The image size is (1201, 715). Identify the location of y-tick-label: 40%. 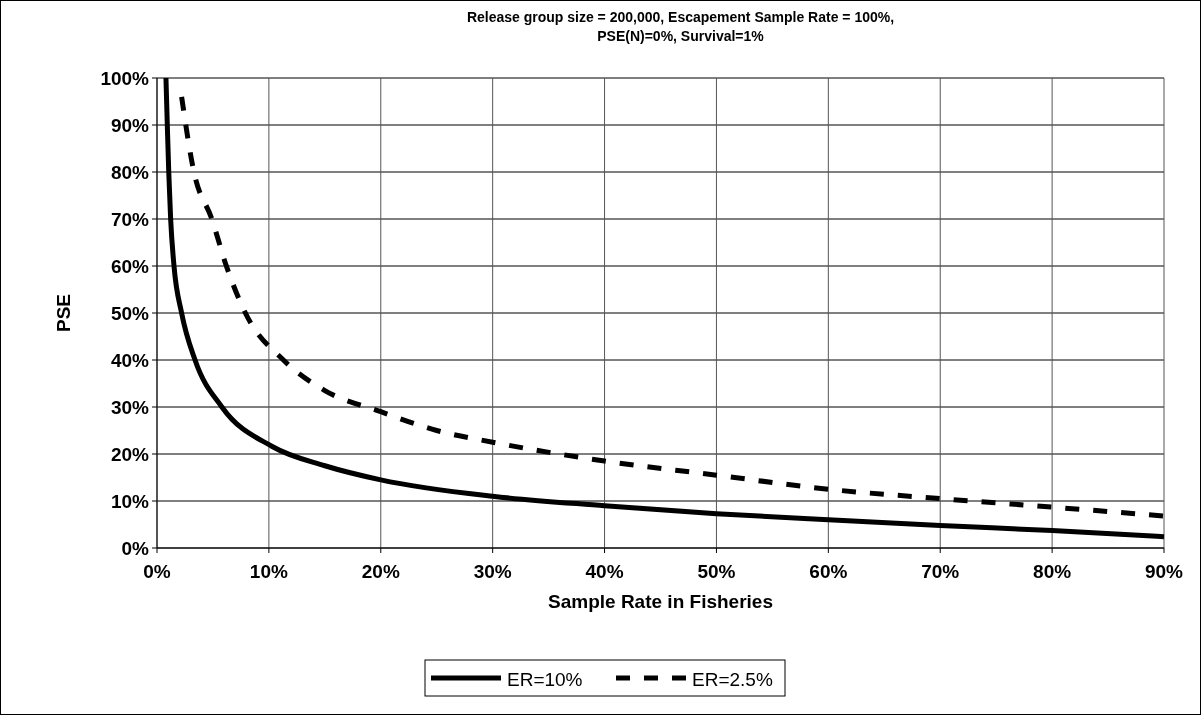
(130, 360).